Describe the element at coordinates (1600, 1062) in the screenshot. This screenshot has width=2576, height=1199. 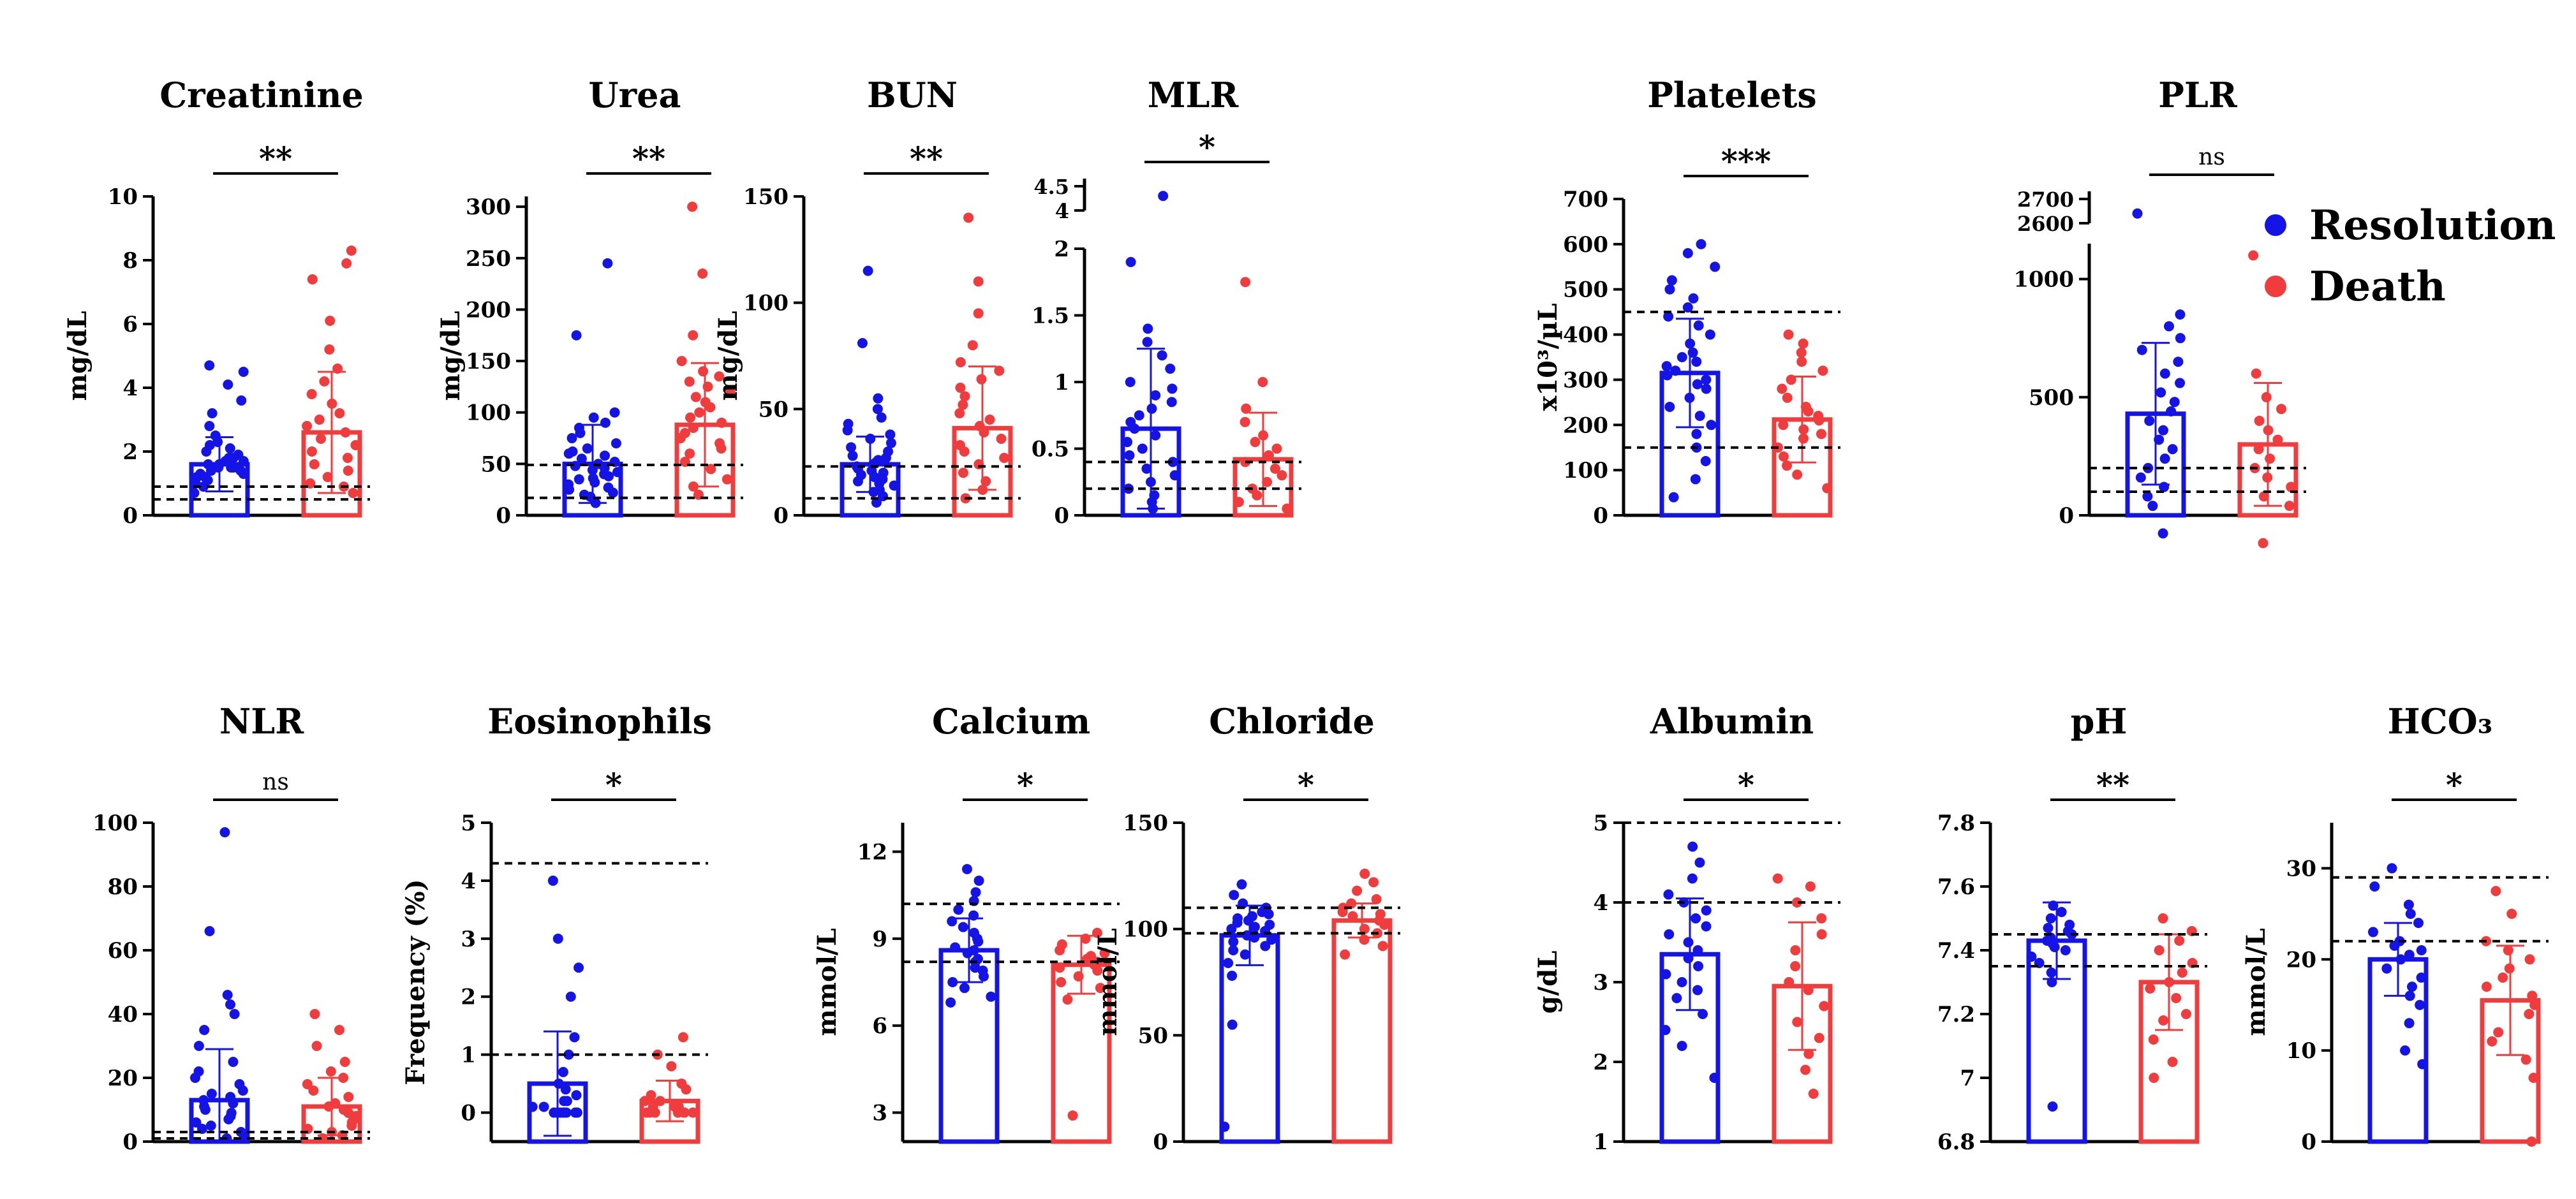
I see `ytick-label-albumin: 2` at that location.